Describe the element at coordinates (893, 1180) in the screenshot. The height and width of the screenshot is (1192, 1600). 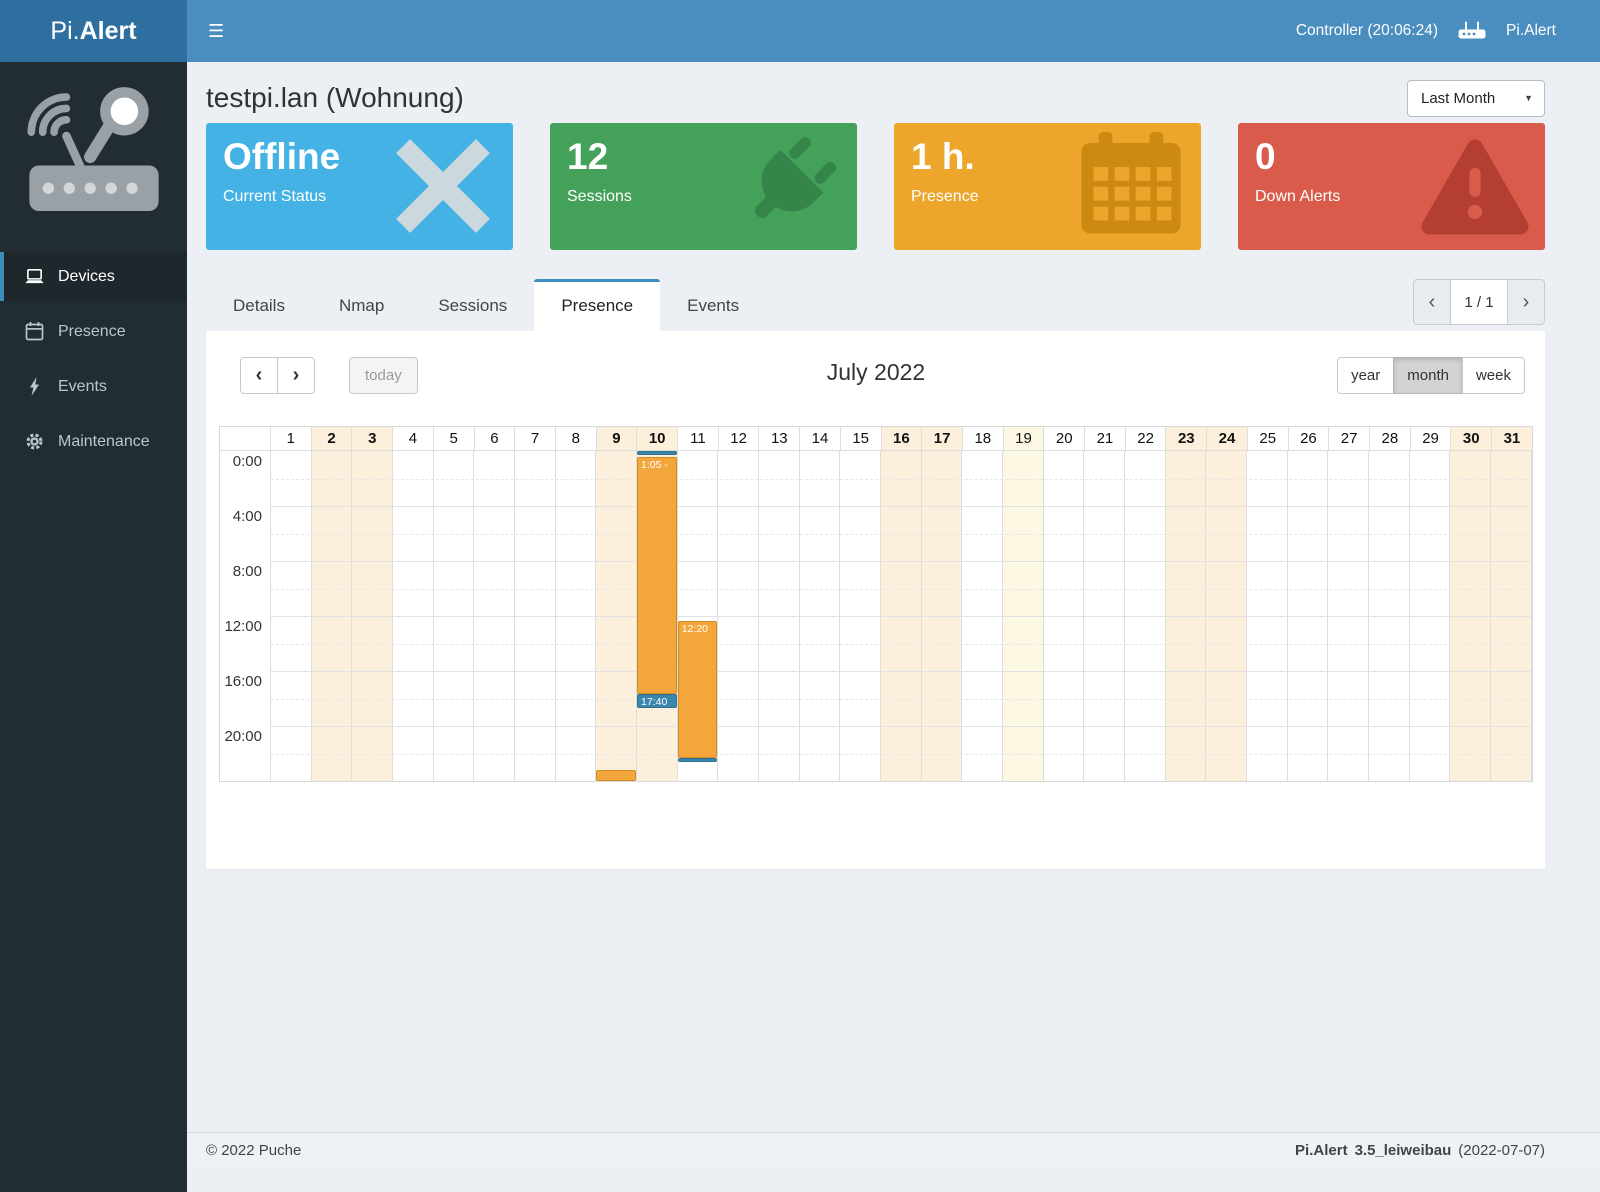
I see `page-bottom-spacer` at that location.